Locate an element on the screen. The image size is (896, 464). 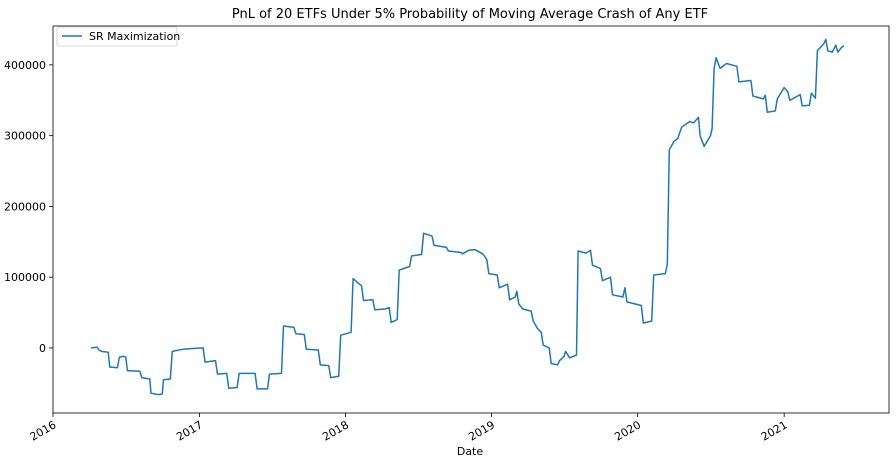
legend-box is located at coordinates (117, 36).